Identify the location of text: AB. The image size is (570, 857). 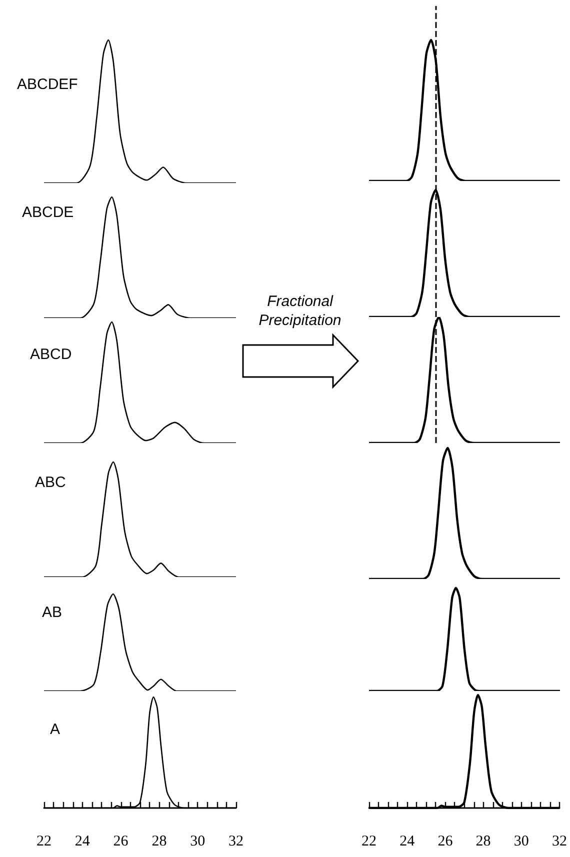
(52, 612).